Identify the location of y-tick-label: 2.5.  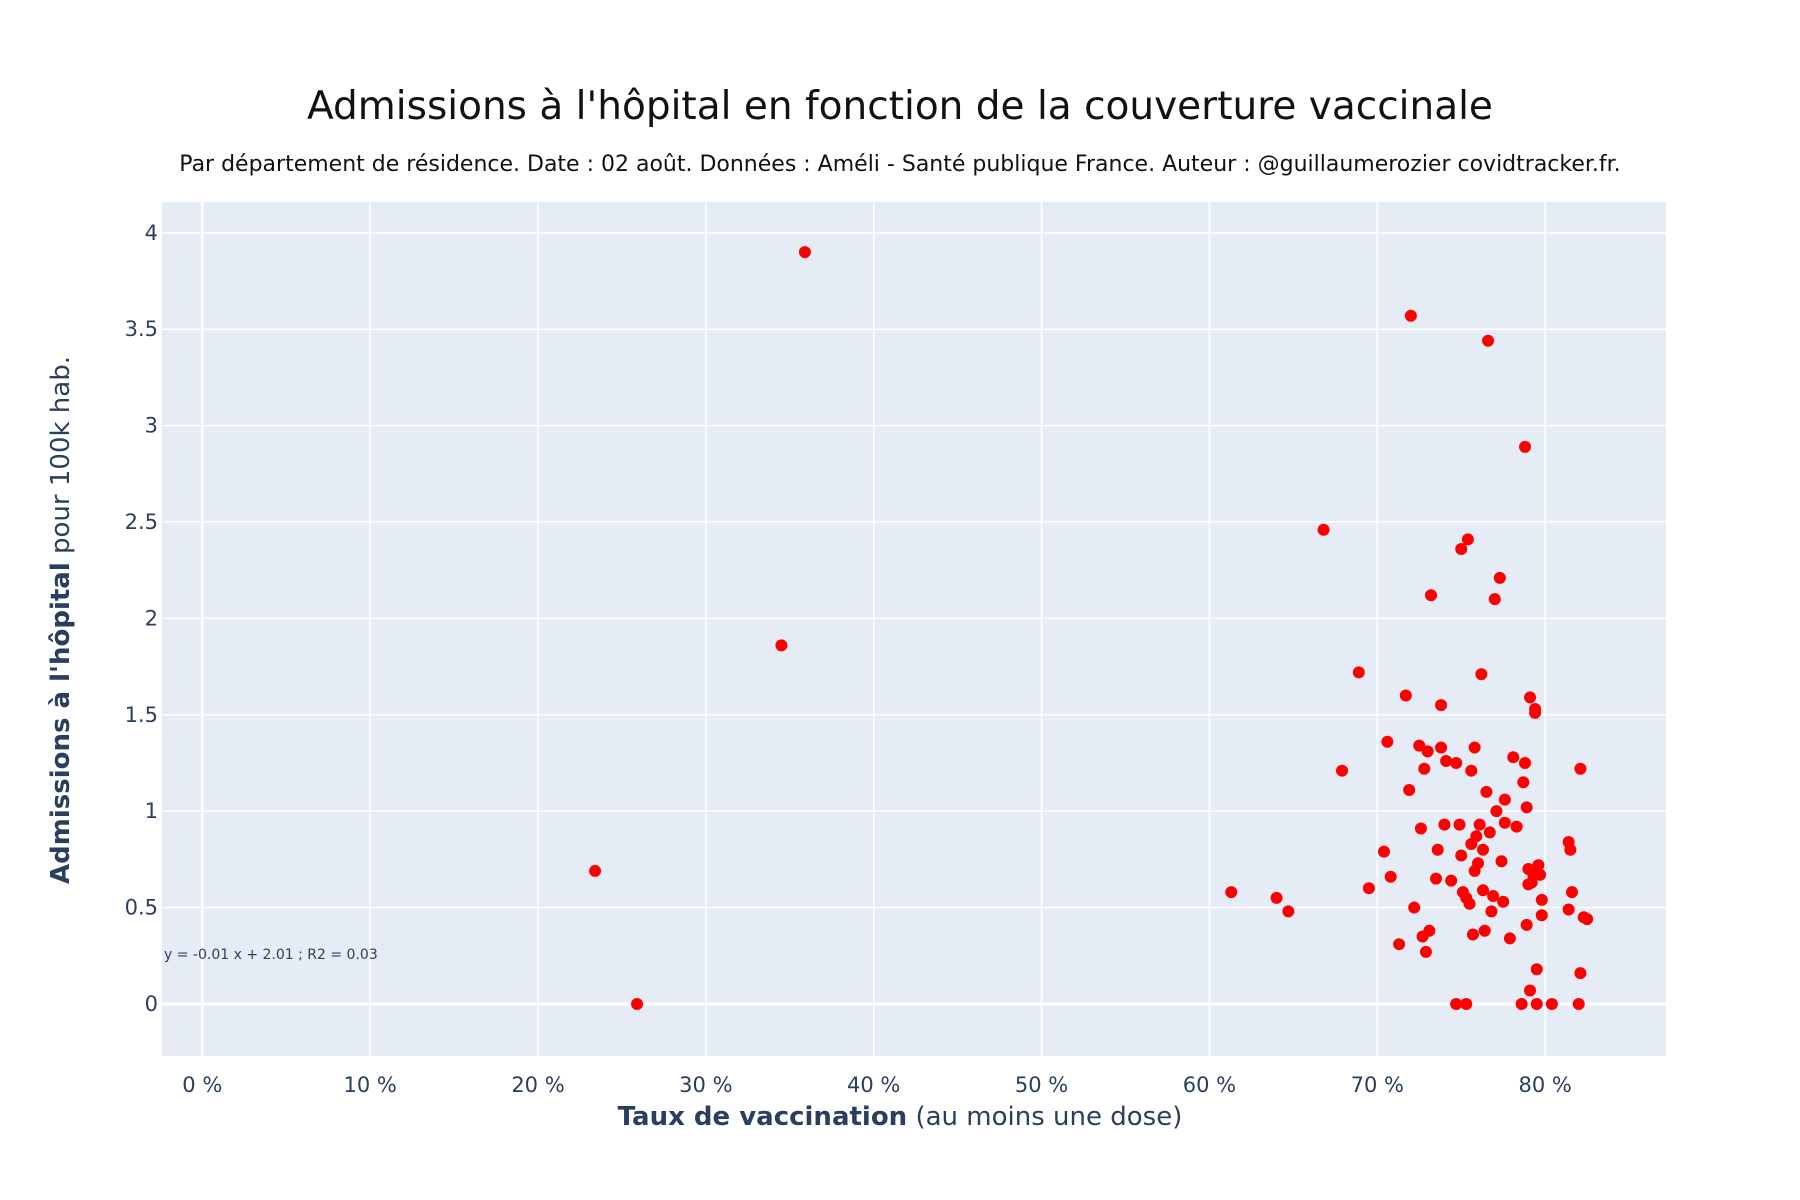
(141, 522).